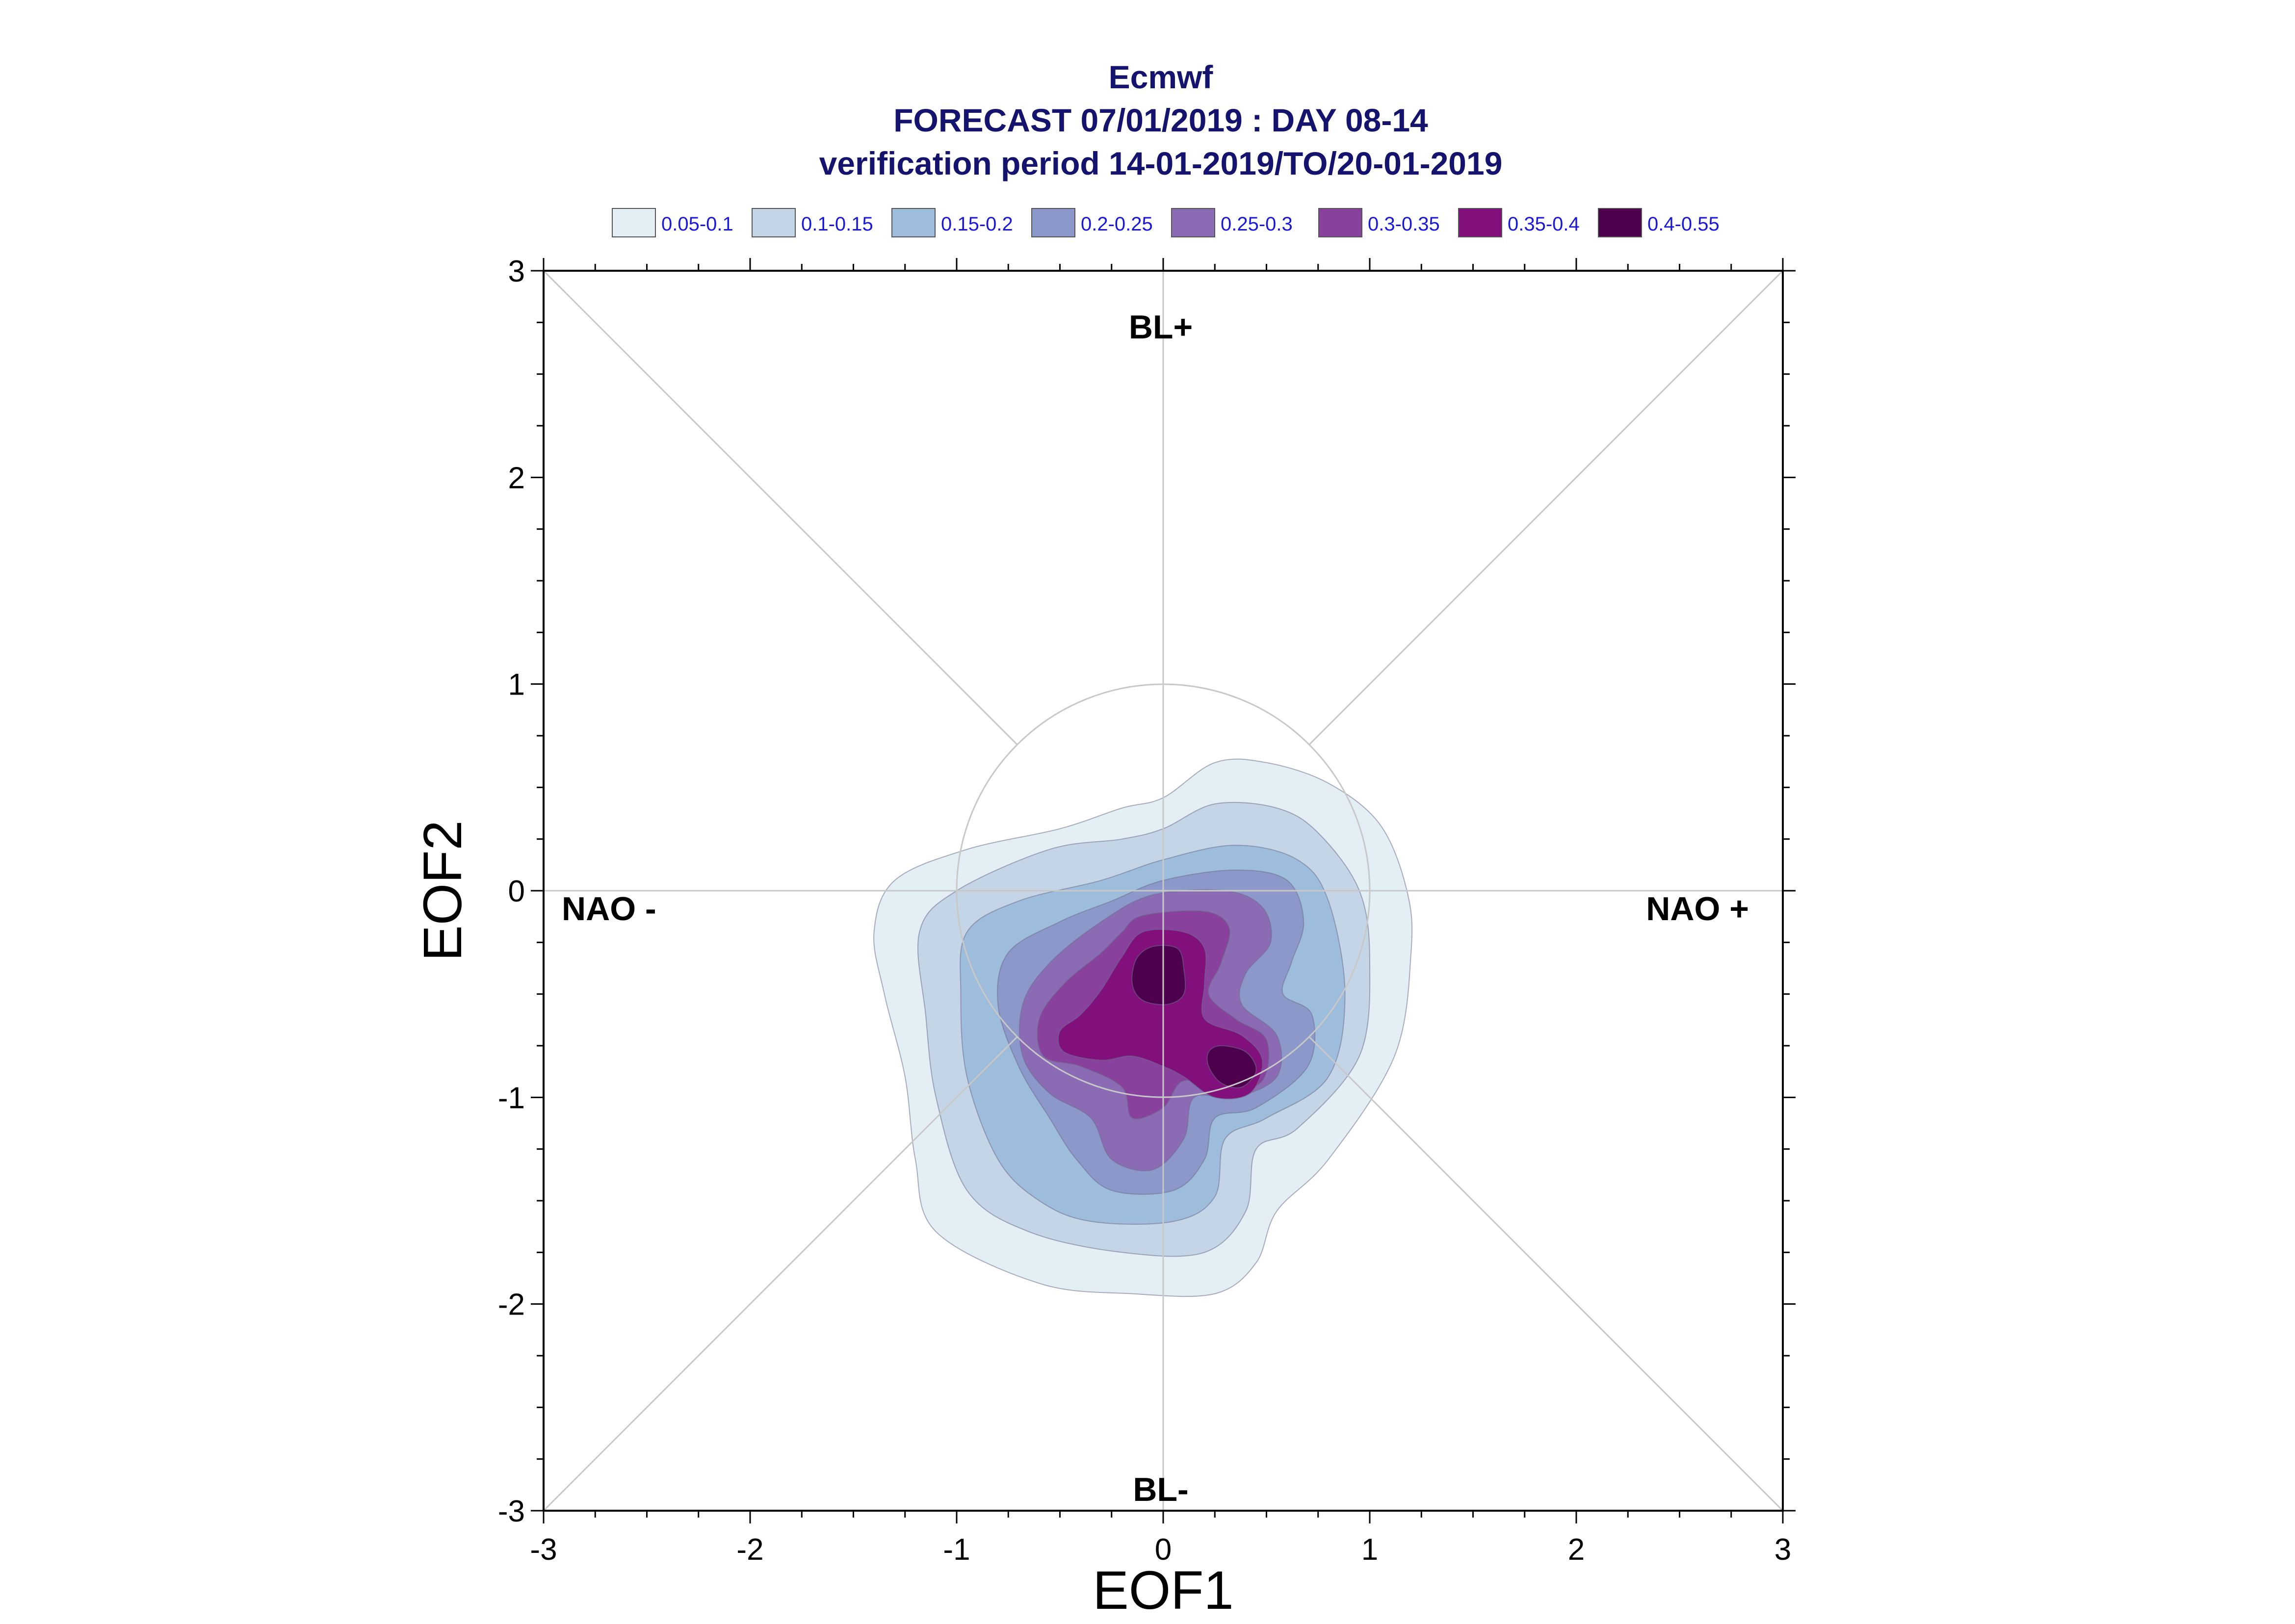  I want to click on regime-label-bottom: BL-, so click(1160, 1489).